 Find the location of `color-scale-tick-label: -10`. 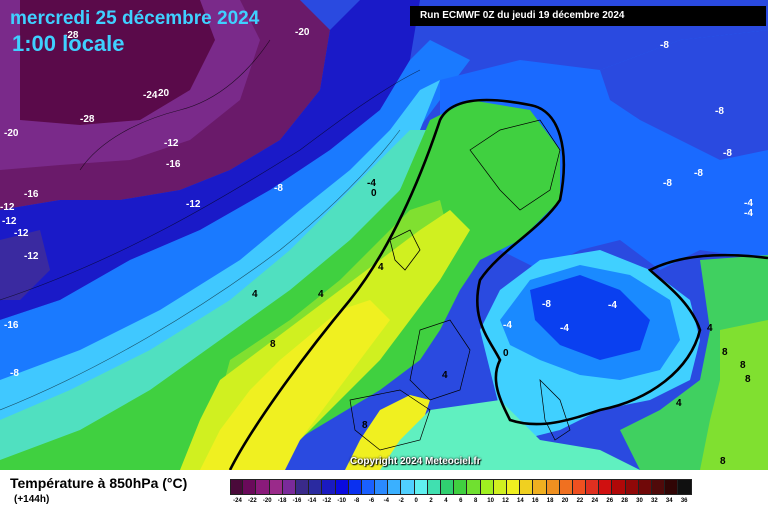

color-scale-tick-label: -10 is located at coordinates (342, 501).